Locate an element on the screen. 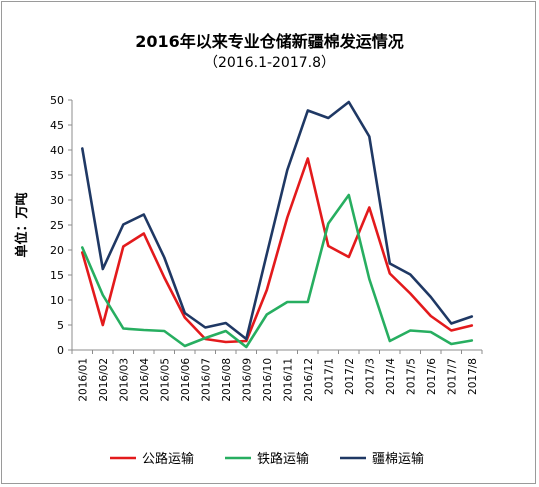 This screenshot has width=539, height=487. x-tick-label: 2017/7 is located at coordinates (452, 376).